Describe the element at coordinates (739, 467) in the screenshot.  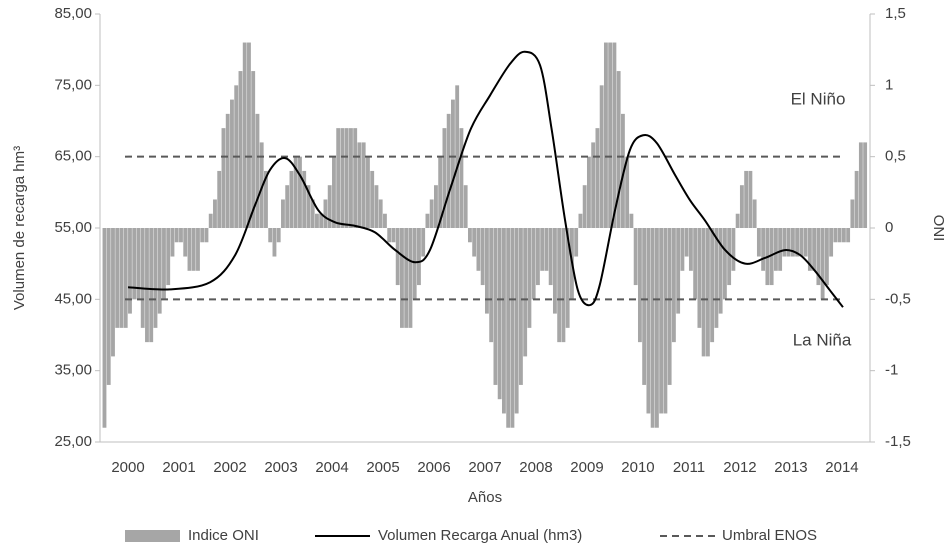
I see `x-tick-label: 2012` at that location.